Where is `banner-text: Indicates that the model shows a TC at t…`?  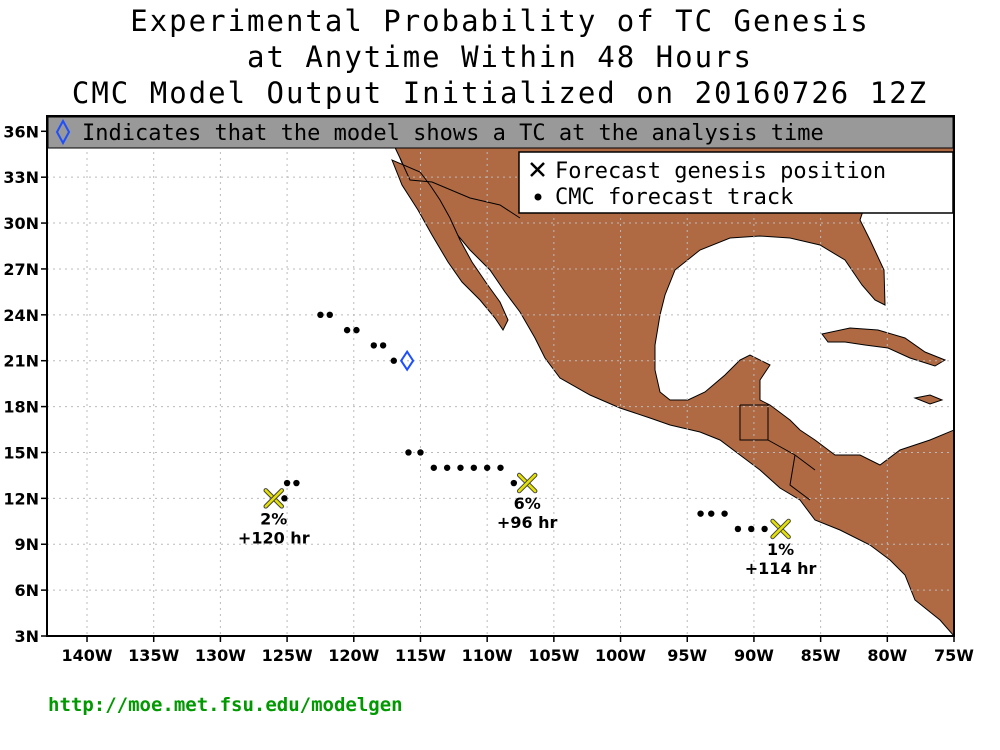 banner-text: Indicates that the model shows a TC at t… is located at coordinates (453, 133).